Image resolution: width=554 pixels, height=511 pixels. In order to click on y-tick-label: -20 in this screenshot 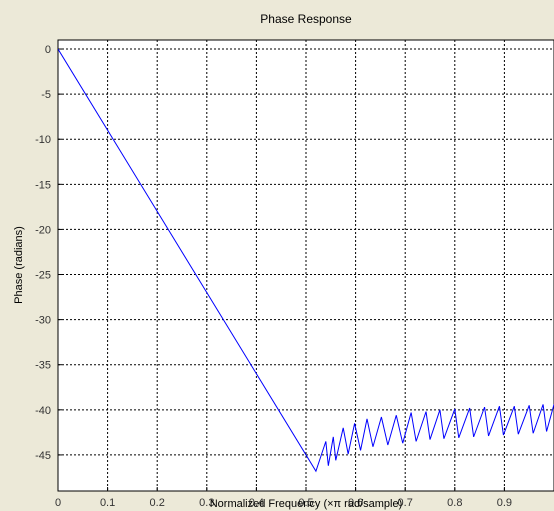, I will do `click(43, 230)`.